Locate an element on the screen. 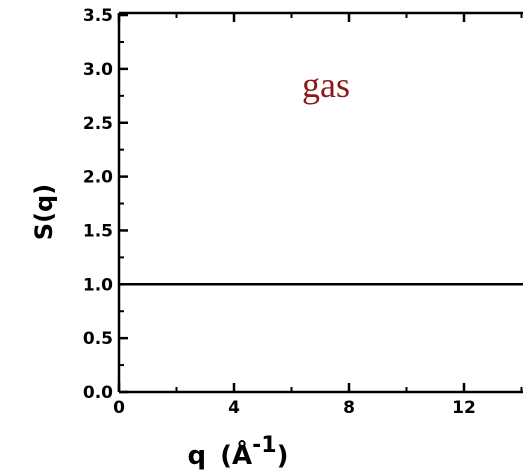 The width and height of the screenshot is (523, 472). y-tick-label: 3.0 is located at coordinates (98, 70).